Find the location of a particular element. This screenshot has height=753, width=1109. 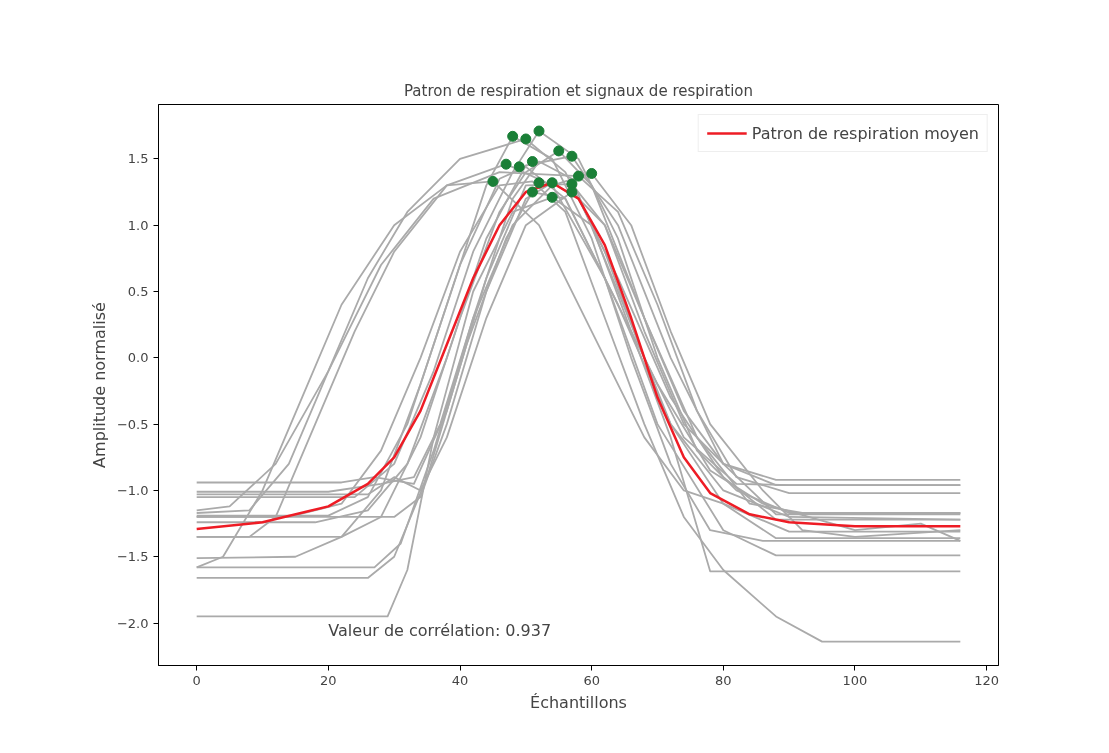

x-tick-label: 20 is located at coordinates (328, 680).